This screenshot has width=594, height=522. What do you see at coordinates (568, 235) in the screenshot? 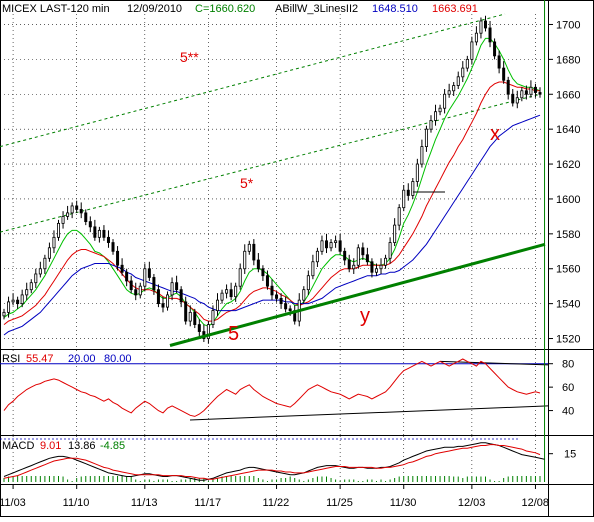
I see `y-tick-label: 1580` at bounding box center [568, 235].